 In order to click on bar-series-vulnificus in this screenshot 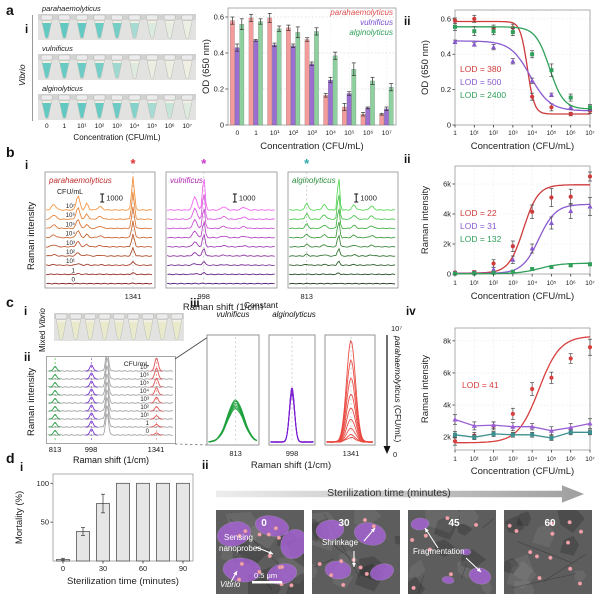, I will do `click(311, 82)`.